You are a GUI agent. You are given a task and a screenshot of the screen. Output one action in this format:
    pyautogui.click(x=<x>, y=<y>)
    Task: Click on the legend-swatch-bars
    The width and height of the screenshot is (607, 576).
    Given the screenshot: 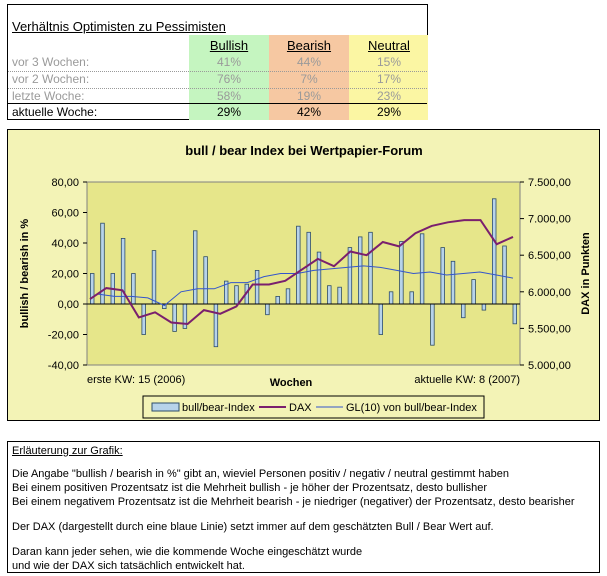 What is the action you would take?
    pyautogui.click(x=165, y=407)
    